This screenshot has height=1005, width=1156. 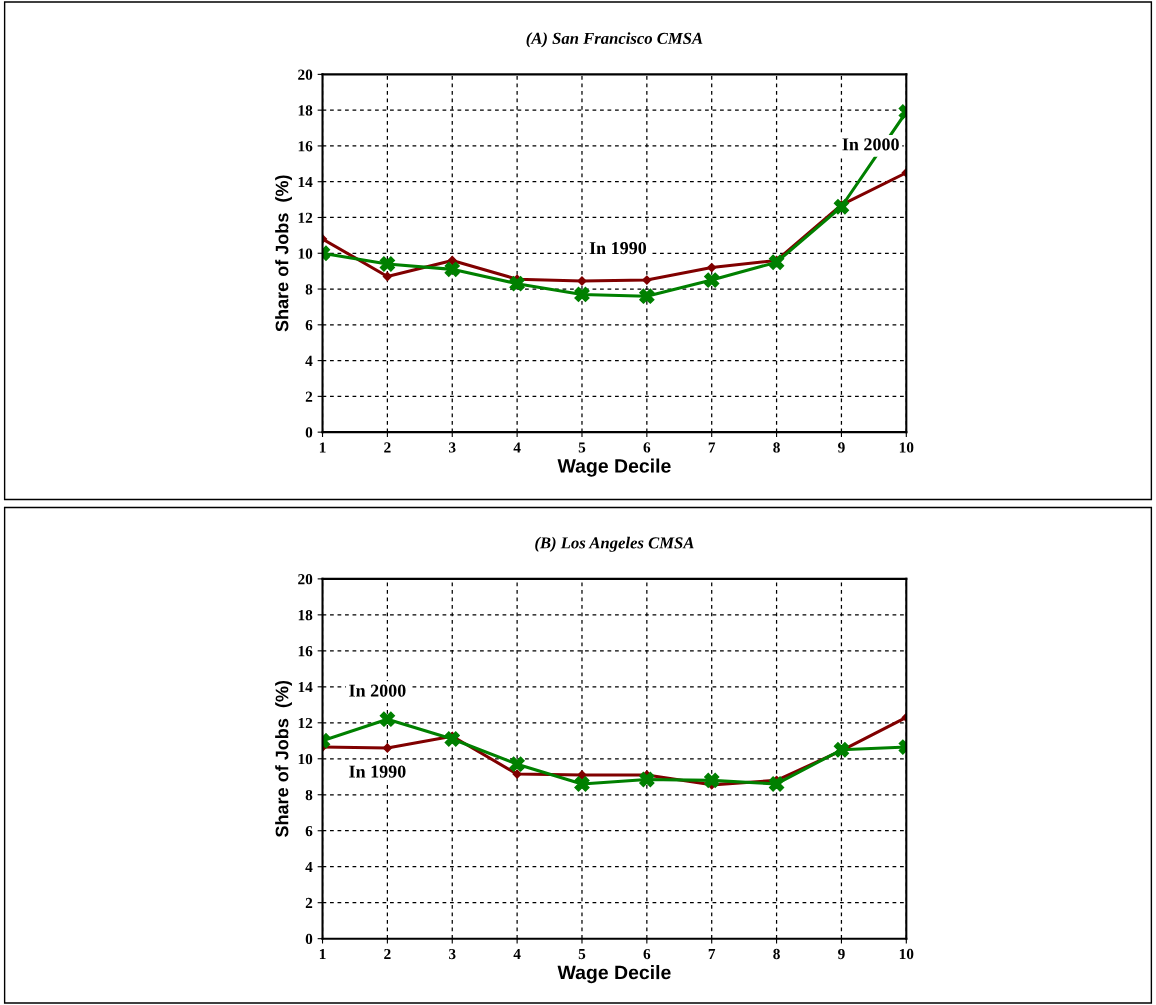 I want to click on chart-title: (B) Los Angeles CMSA, so click(x=614, y=544).